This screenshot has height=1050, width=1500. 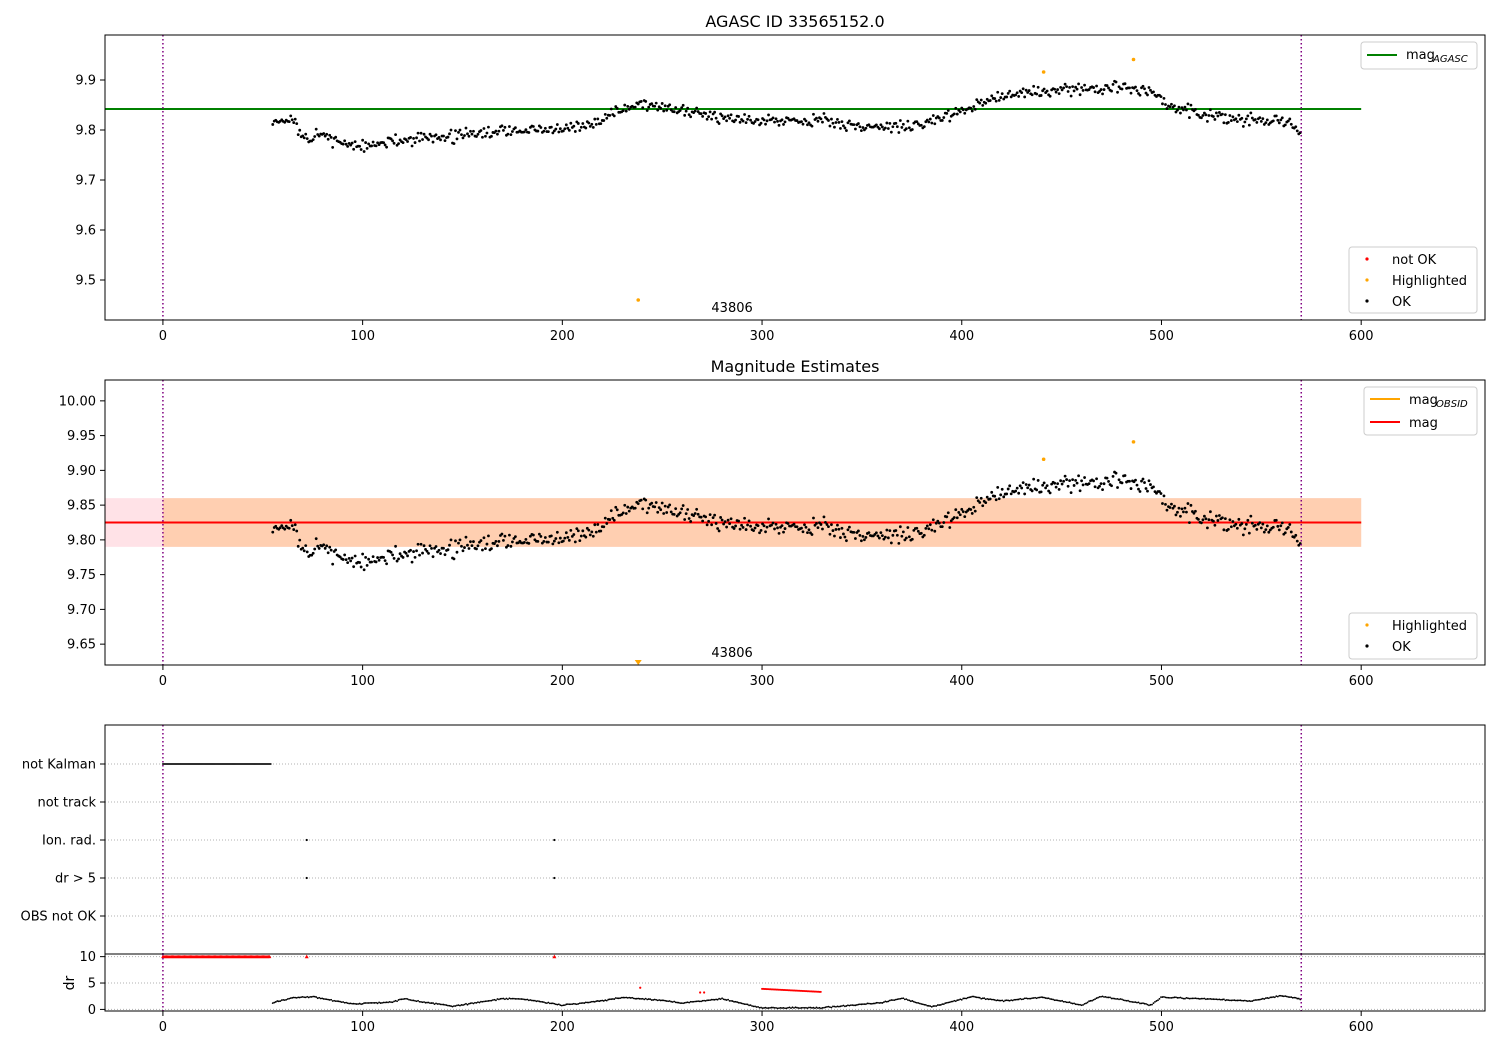 What do you see at coordinates (1367, 301) in the screenshot?
I see `legend-marker` at bounding box center [1367, 301].